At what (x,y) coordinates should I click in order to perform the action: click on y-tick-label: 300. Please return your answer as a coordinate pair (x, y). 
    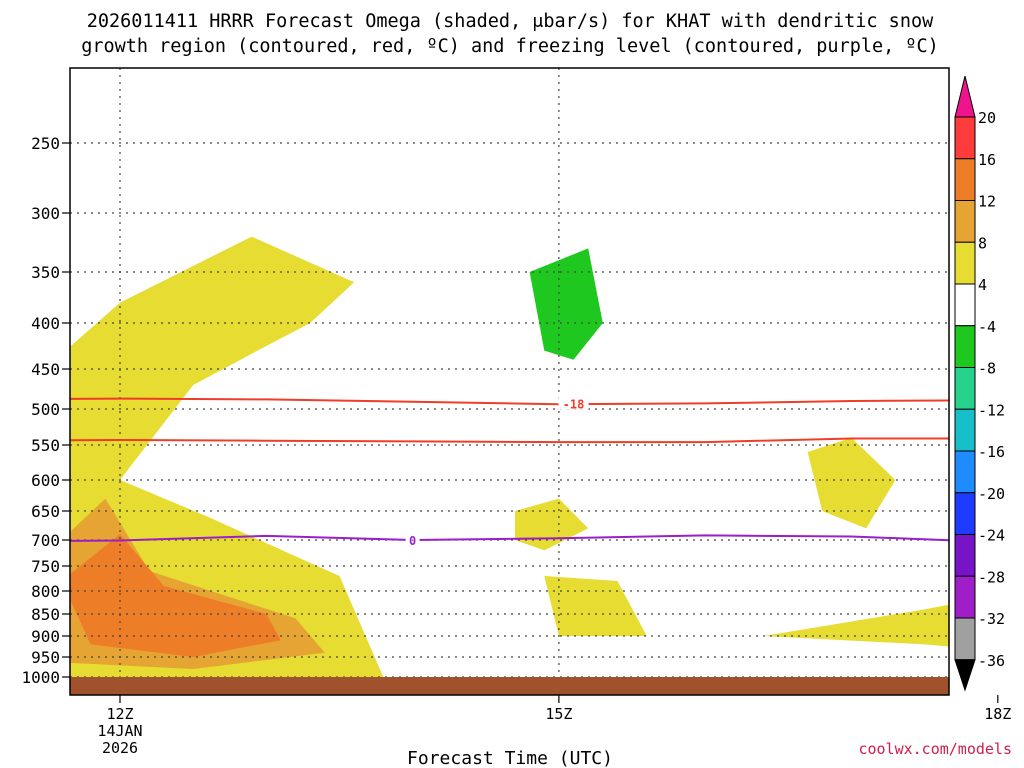
    Looking at the image, I should click on (45, 213).